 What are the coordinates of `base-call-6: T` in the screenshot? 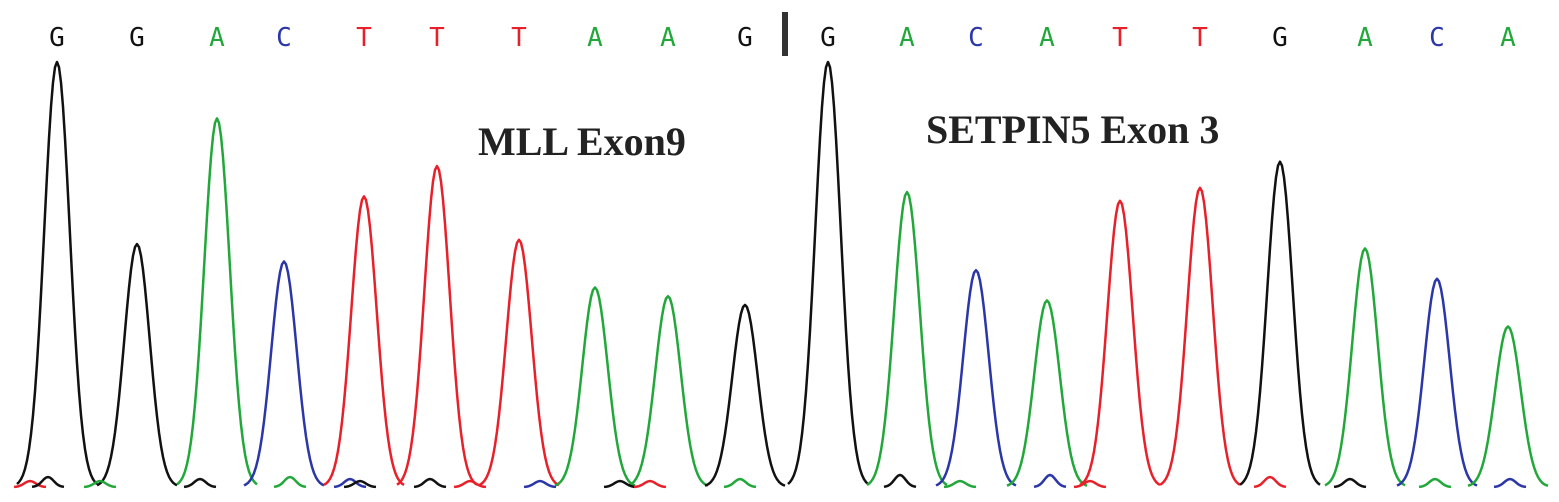 It's located at (519, 38).